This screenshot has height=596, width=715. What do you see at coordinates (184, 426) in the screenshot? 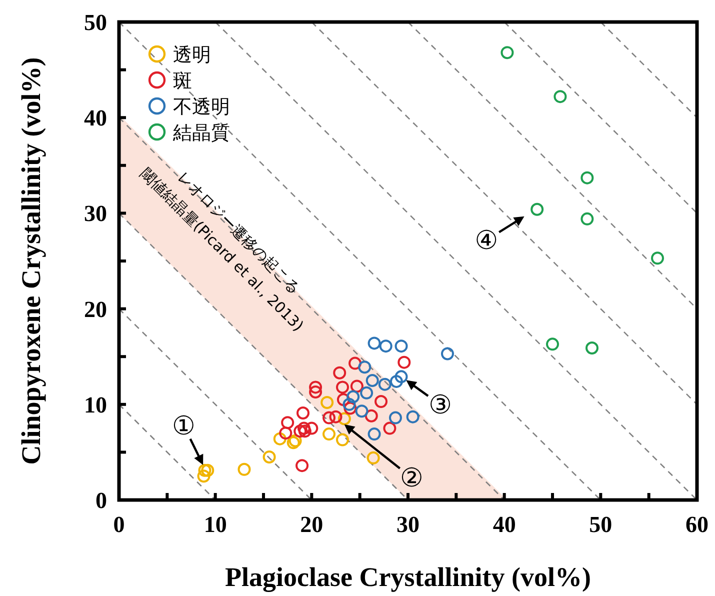
I see `annotation: ①` at bounding box center [184, 426].